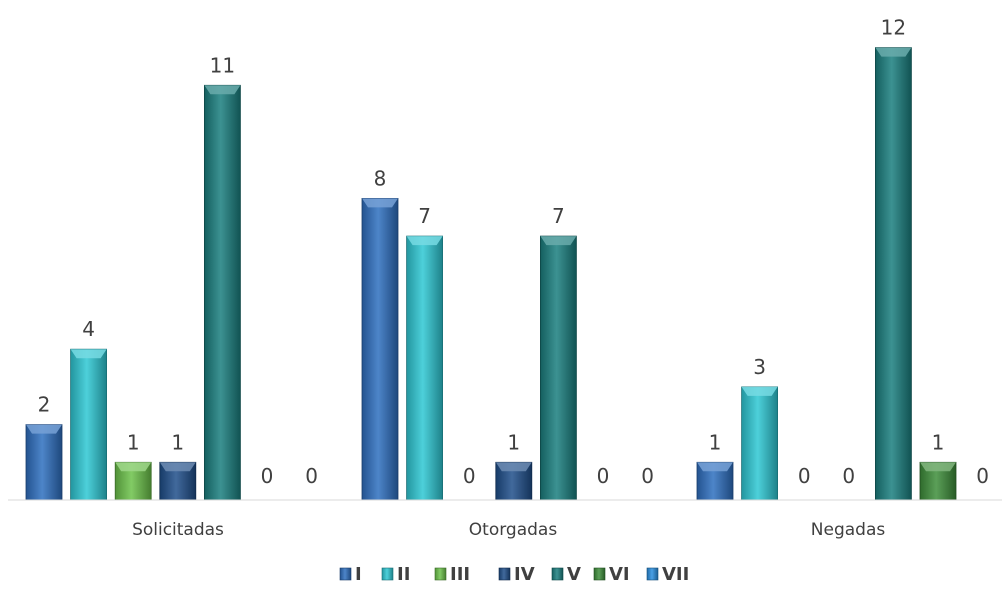  I want to click on bar-otorgadas-v, so click(558, 368).